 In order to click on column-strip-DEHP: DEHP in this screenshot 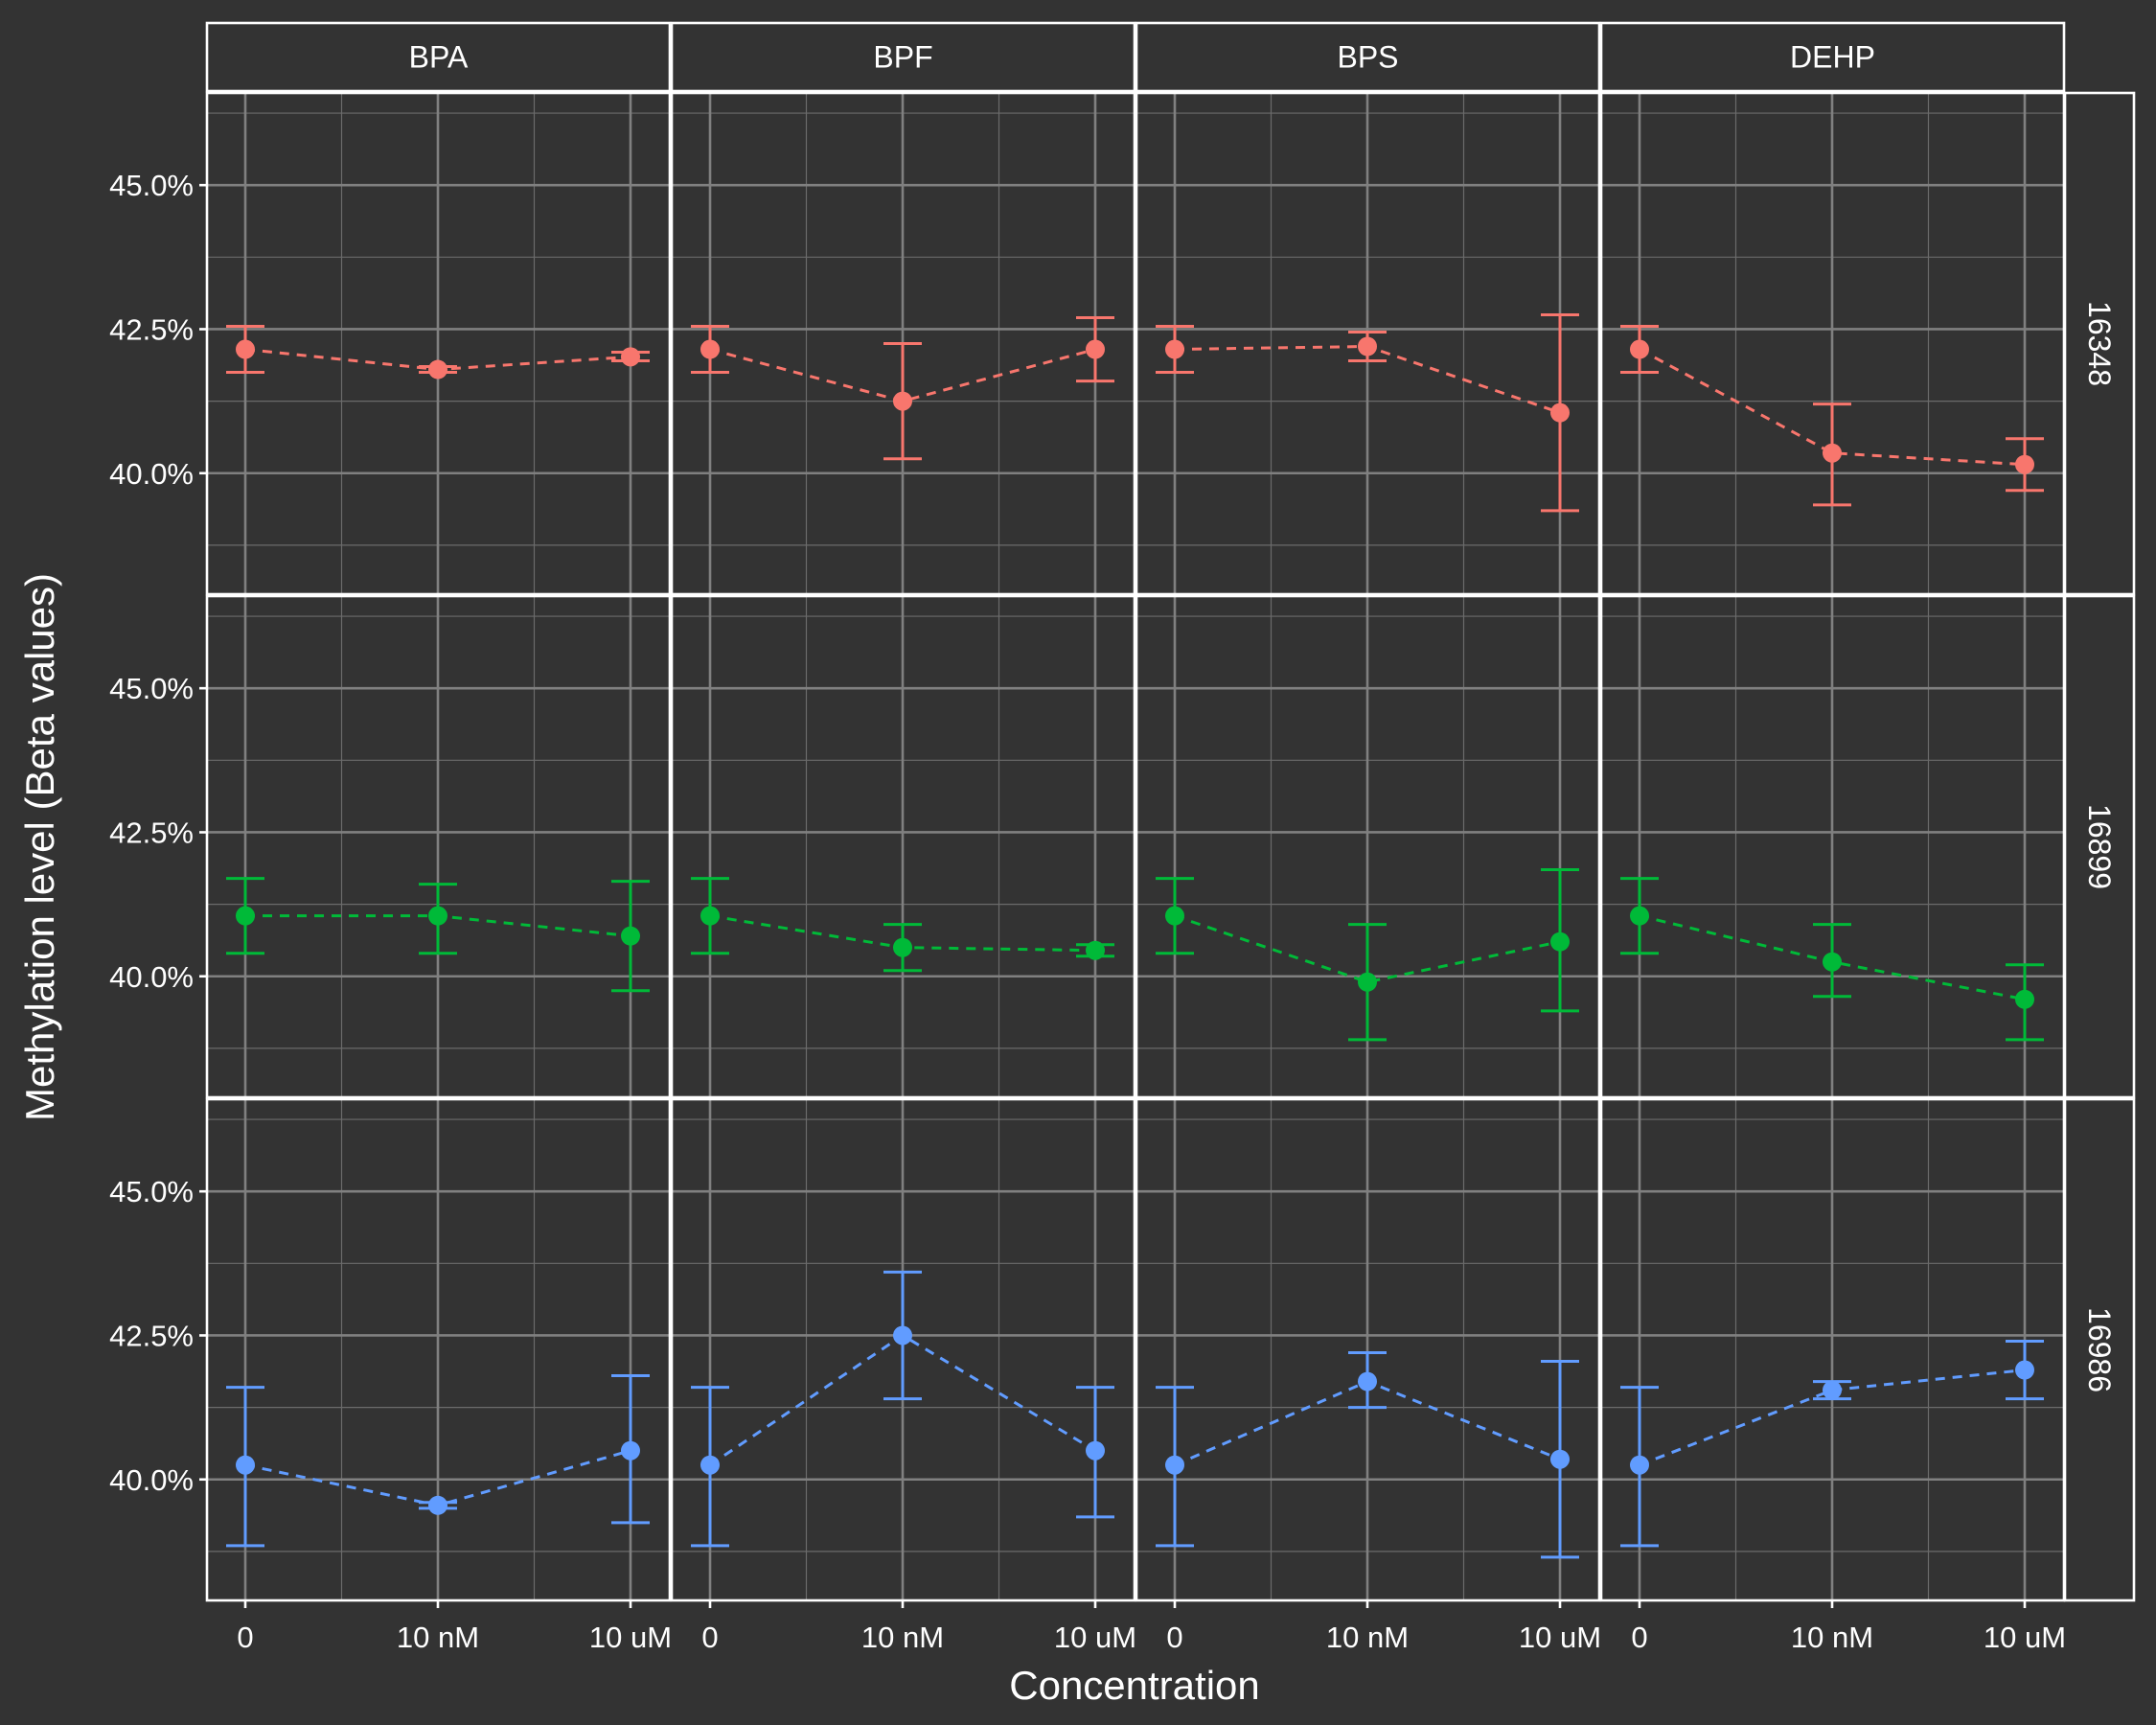, I will do `click(1832, 57)`.